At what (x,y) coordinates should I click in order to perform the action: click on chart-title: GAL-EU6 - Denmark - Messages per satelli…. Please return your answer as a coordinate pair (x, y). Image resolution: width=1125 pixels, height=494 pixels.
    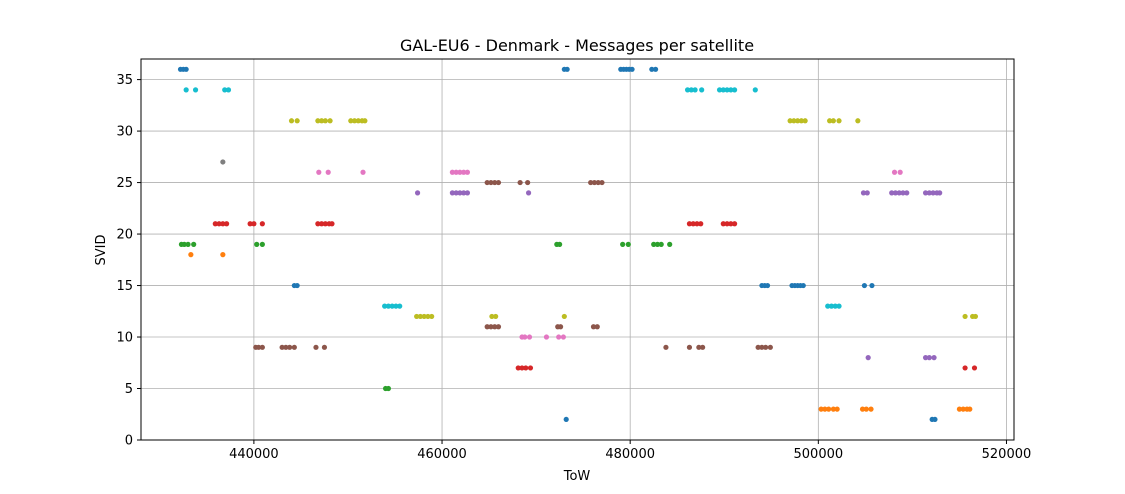
    Looking at the image, I should click on (577, 45).